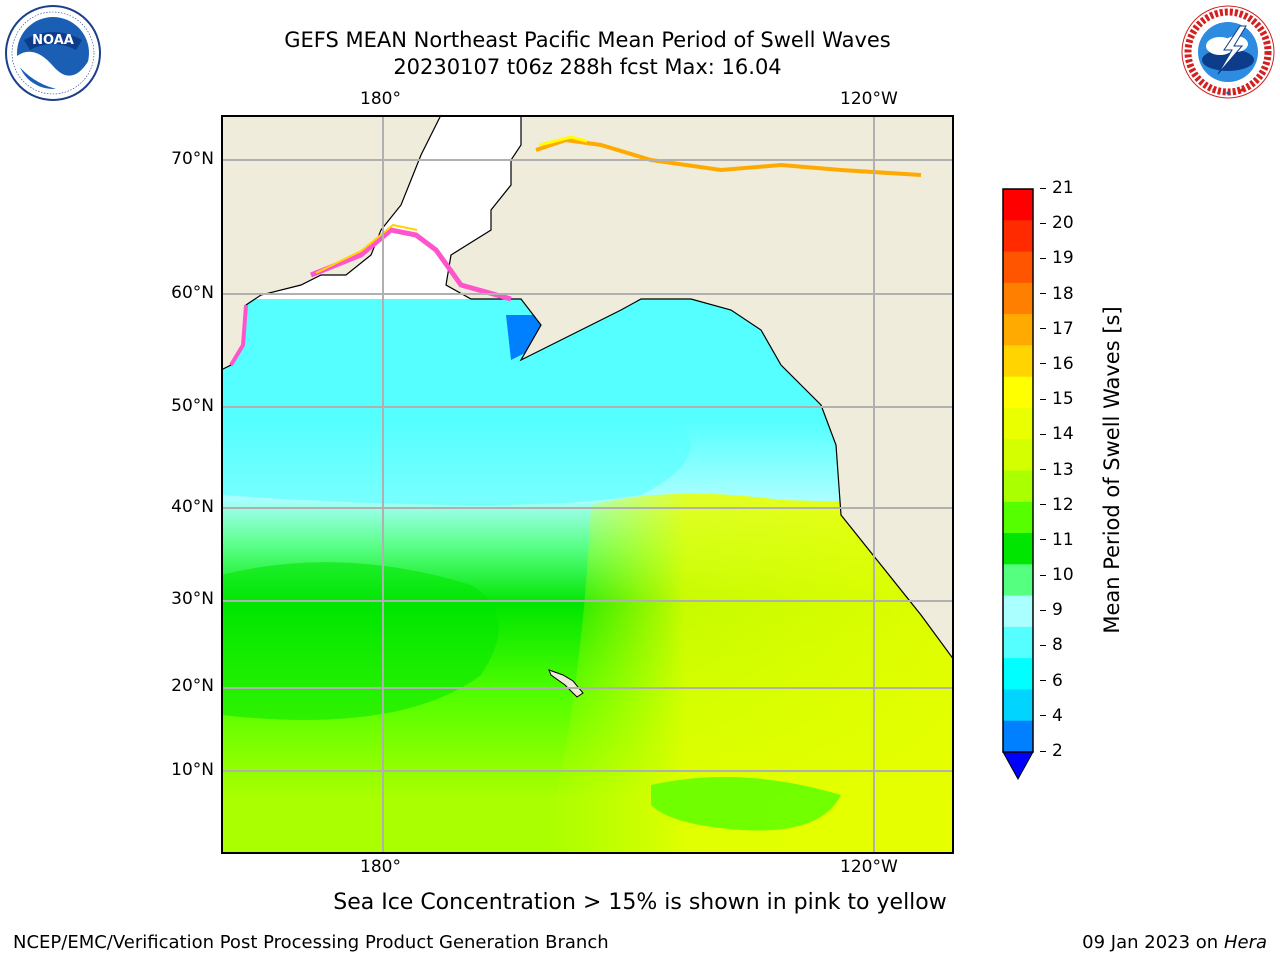  I want to click on land-hawaii, so click(566, 683).